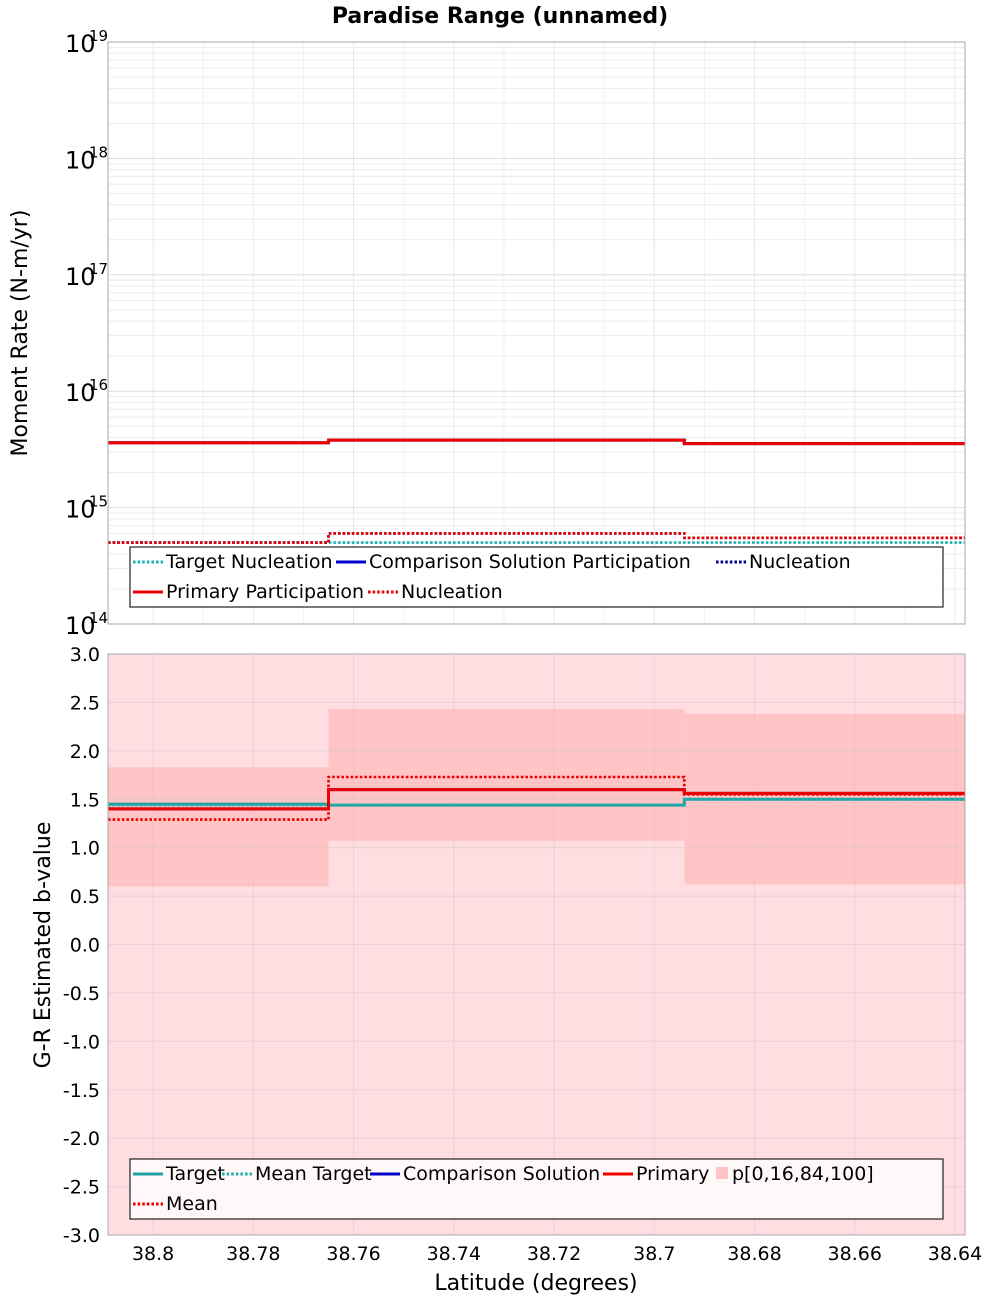  Describe the element at coordinates (85, 752) in the screenshot. I see `y-tick-label: 2.0` at that location.